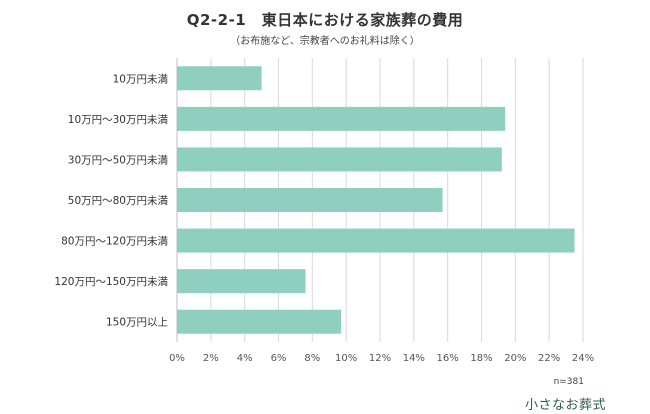 This screenshot has width=650, height=414. Describe the element at coordinates (312, 358) in the screenshot. I see `x-tick-label: 8%` at that location.